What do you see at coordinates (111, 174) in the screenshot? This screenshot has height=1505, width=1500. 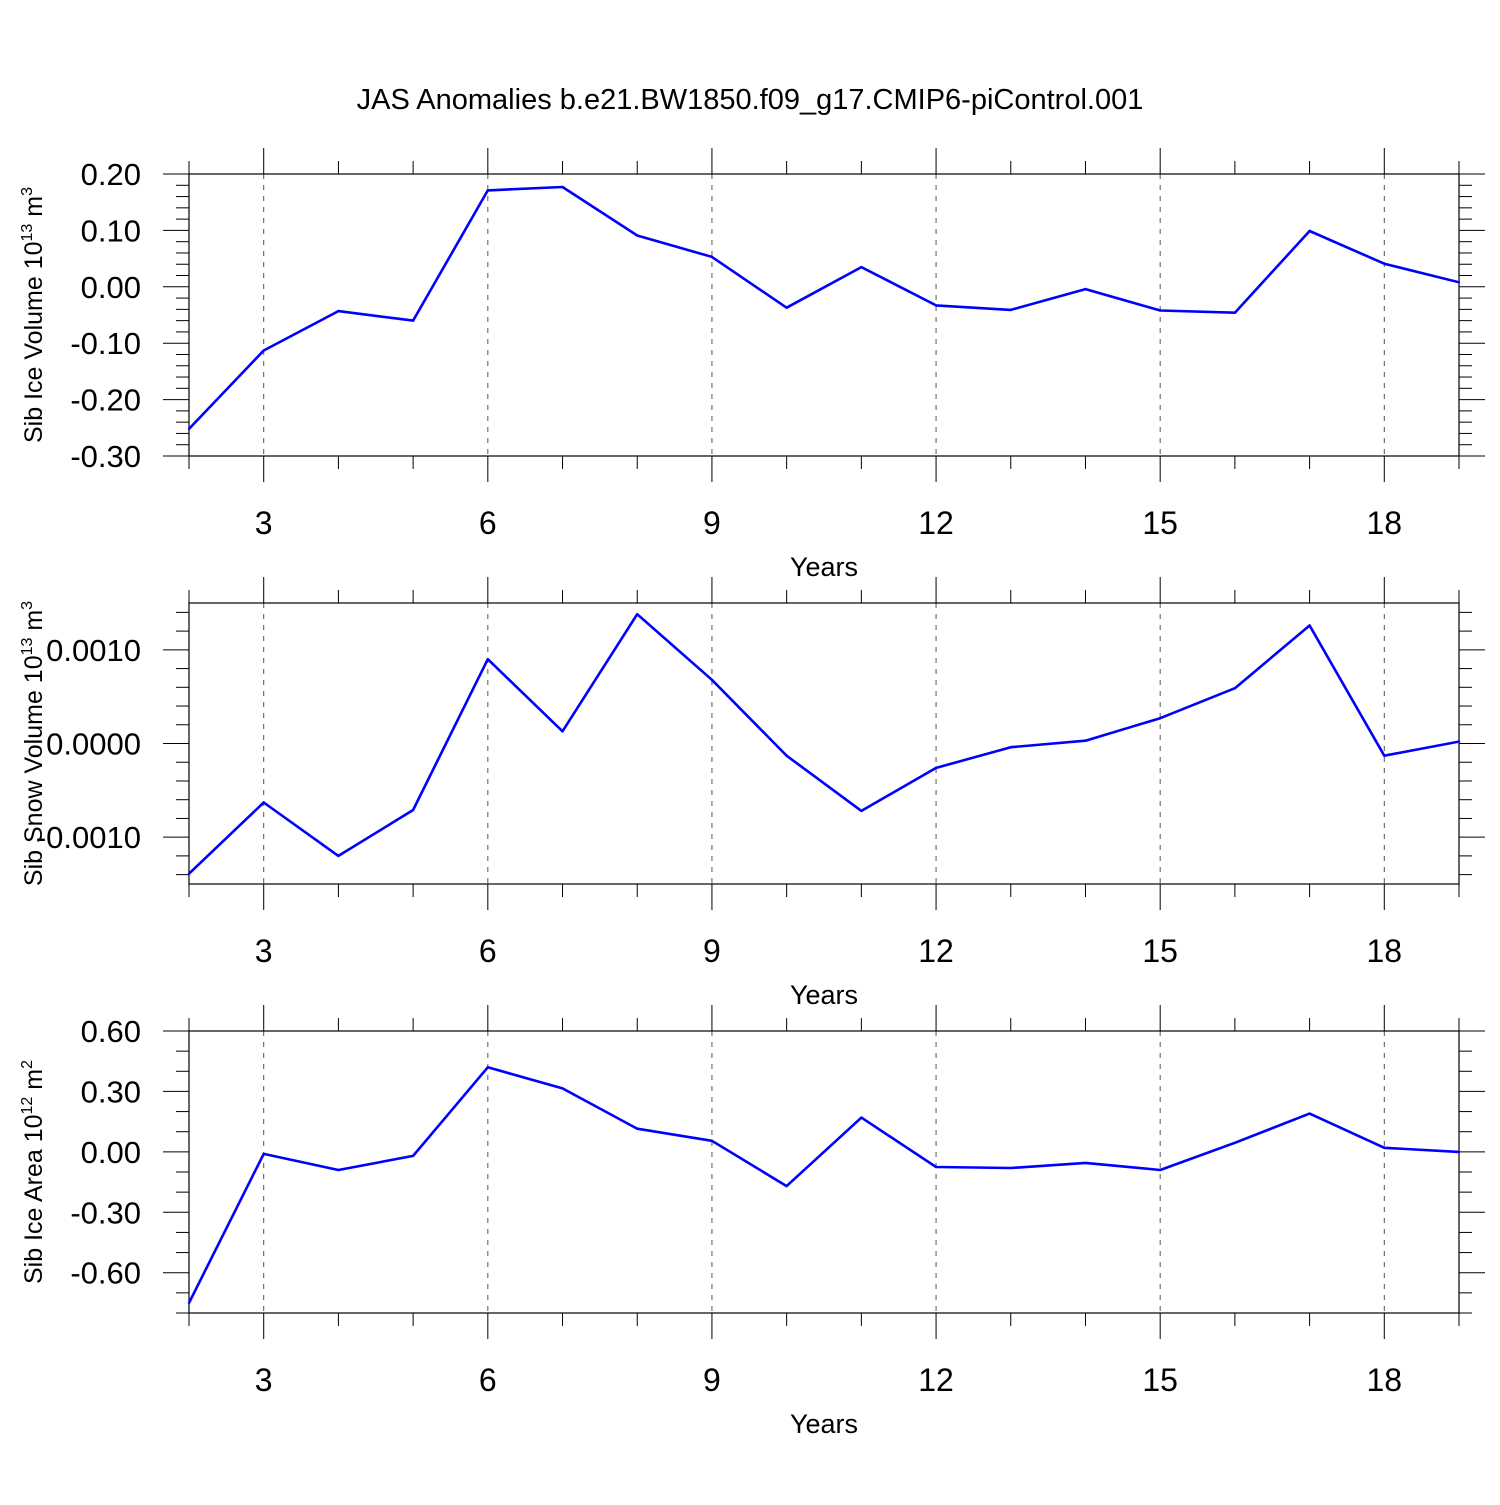 I see `y-tick-label: 0.20` at bounding box center [111, 174].